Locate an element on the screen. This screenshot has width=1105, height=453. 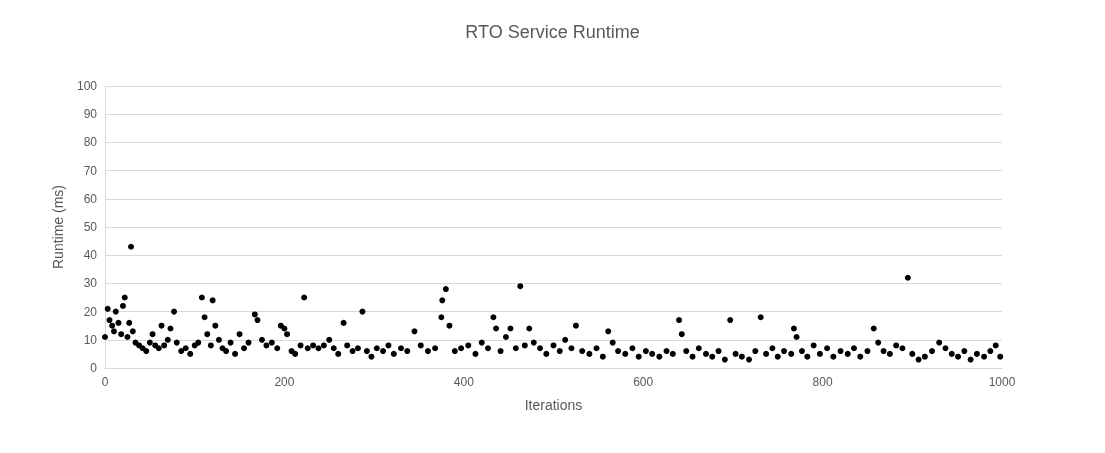
y-tick-label: 10 is located at coordinates (90, 339).